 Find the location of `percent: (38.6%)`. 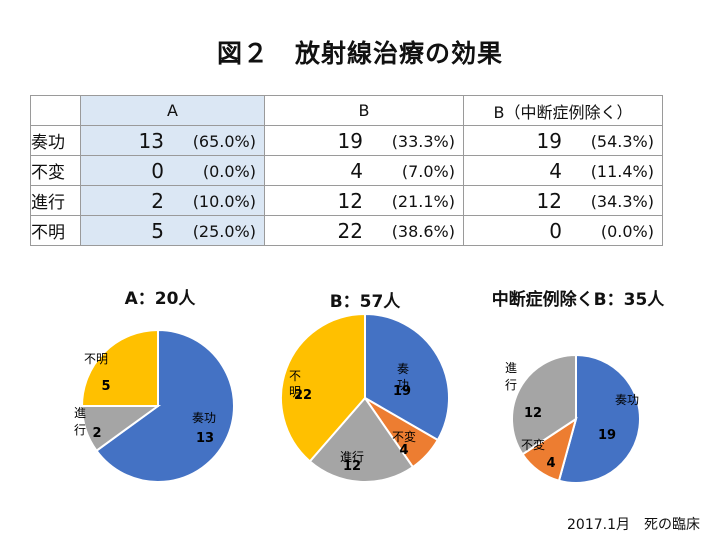

percent: (38.6%) is located at coordinates (423, 231).